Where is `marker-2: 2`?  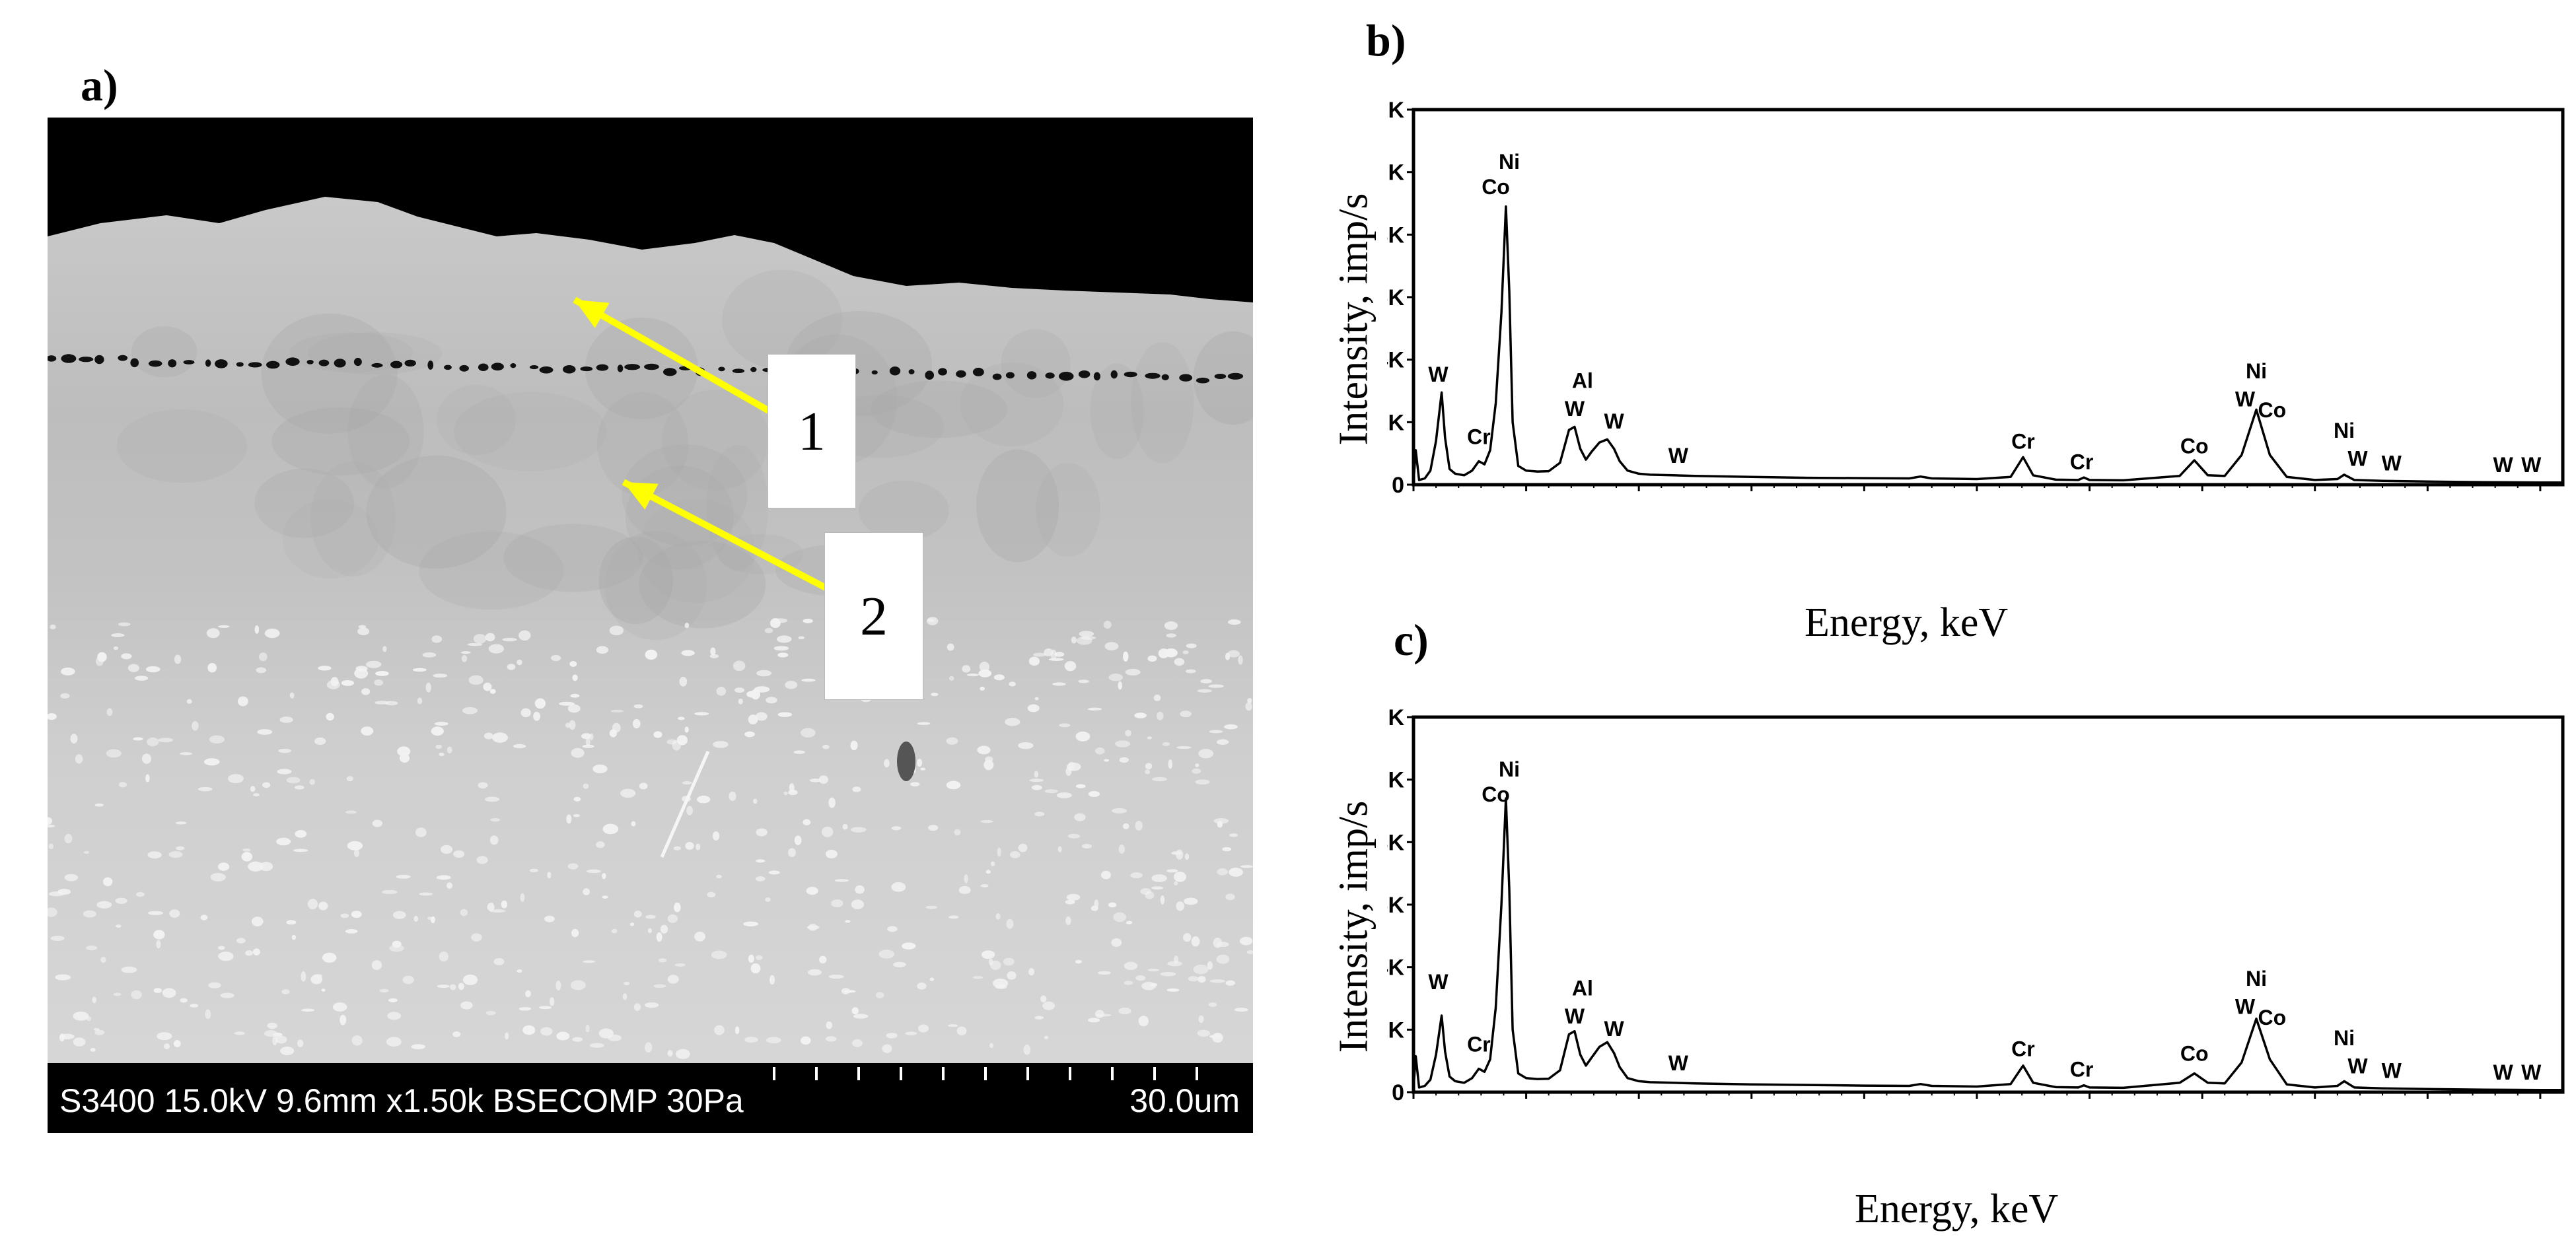 marker-2: 2 is located at coordinates (873, 616).